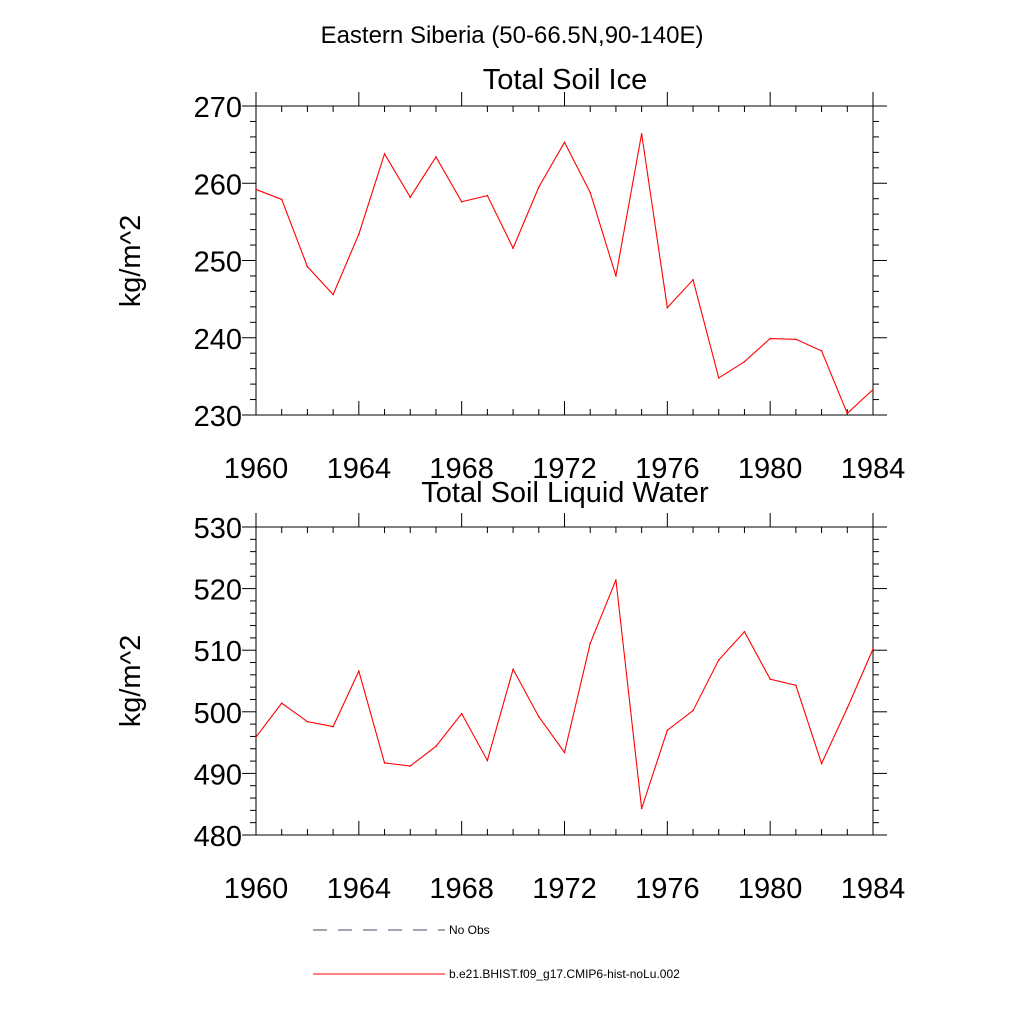 The width and height of the screenshot is (1024, 1024). What do you see at coordinates (512, 35) in the screenshot?
I see `figure-suptitle: Eastern Siberia (50-66.5N,90-140E)` at bounding box center [512, 35].